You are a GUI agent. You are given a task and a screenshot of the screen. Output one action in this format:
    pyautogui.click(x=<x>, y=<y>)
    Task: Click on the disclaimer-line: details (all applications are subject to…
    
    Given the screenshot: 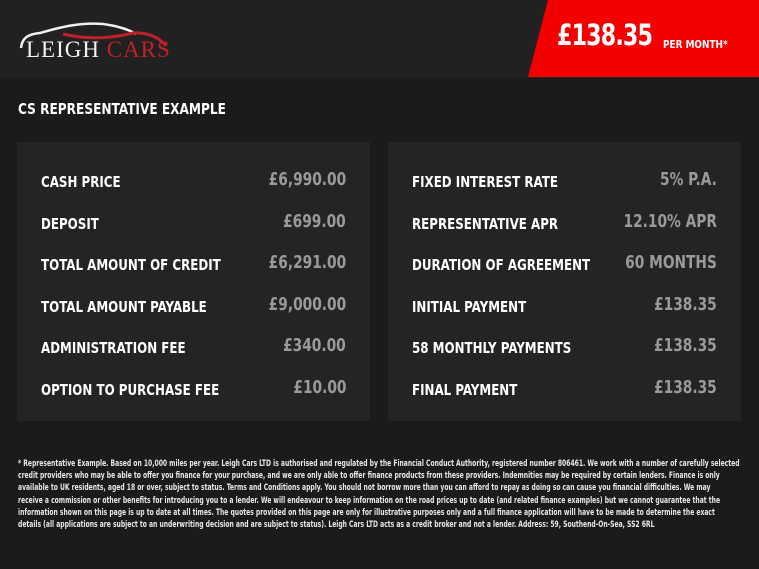 What is the action you would take?
    pyautogui.click(x=336, y=524)
    